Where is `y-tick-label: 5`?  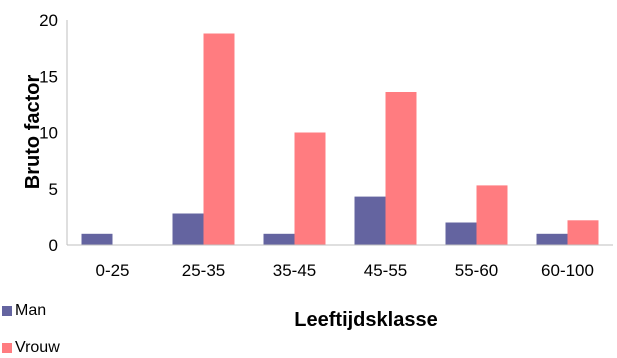 y-tick-label: 5 is located at coordinates (53, 189).